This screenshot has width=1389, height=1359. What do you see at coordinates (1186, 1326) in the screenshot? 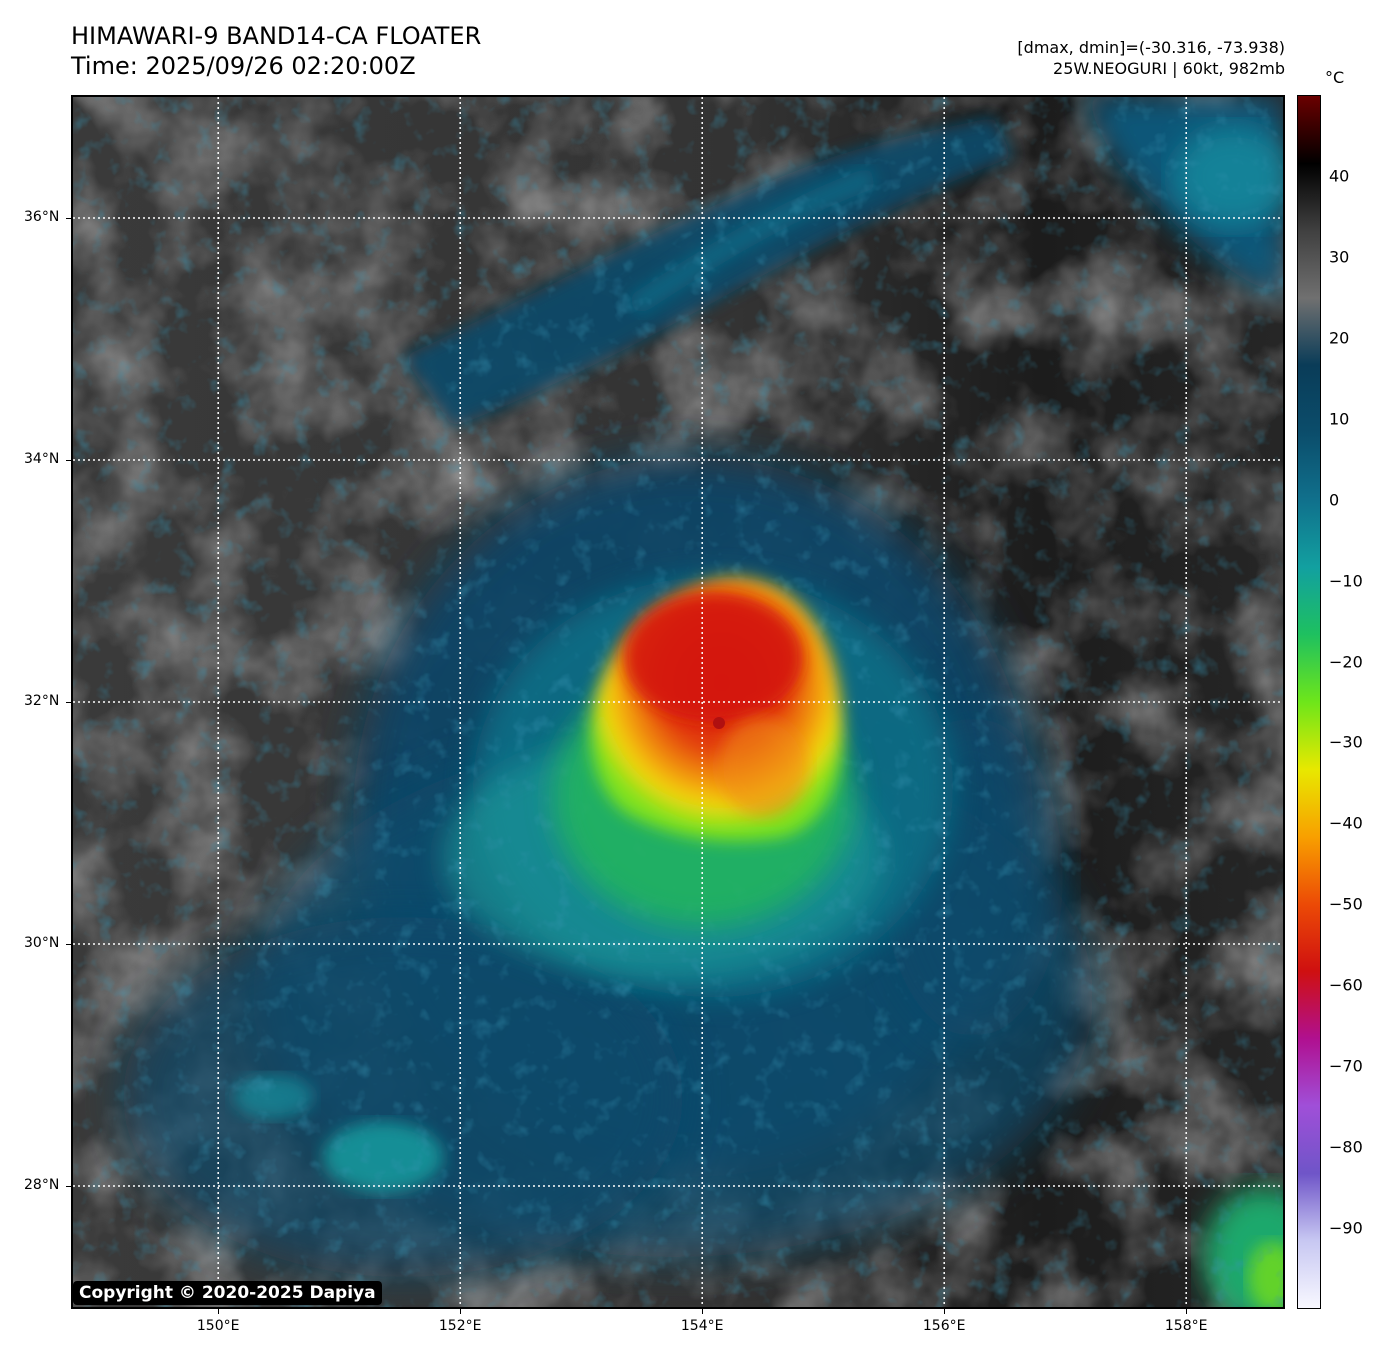
I see `longitude-label: 158°E` at bounding box center [1186, 1326].